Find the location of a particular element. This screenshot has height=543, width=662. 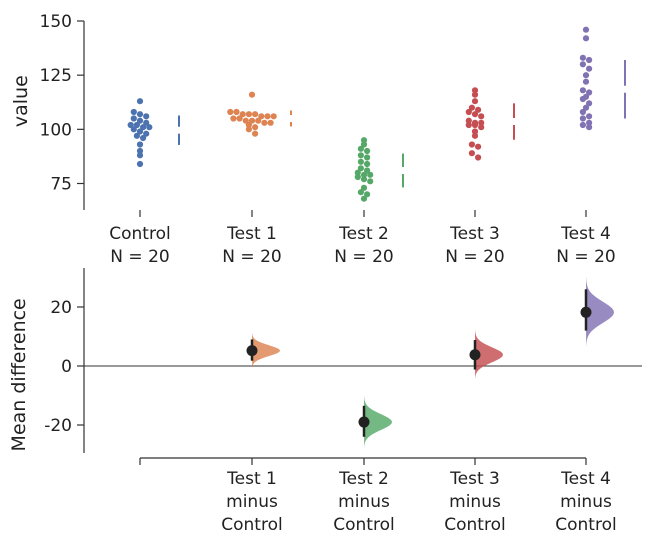

top-y-tick-label: 75 is located at coordinates (61, 185).